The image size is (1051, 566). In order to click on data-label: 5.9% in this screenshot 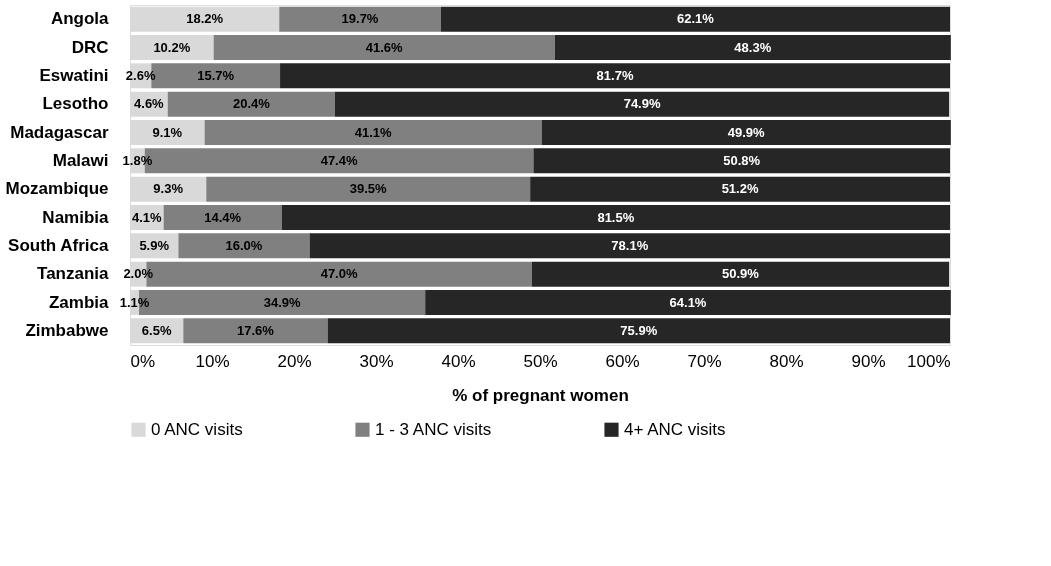, I will do `click(154, 245)`.